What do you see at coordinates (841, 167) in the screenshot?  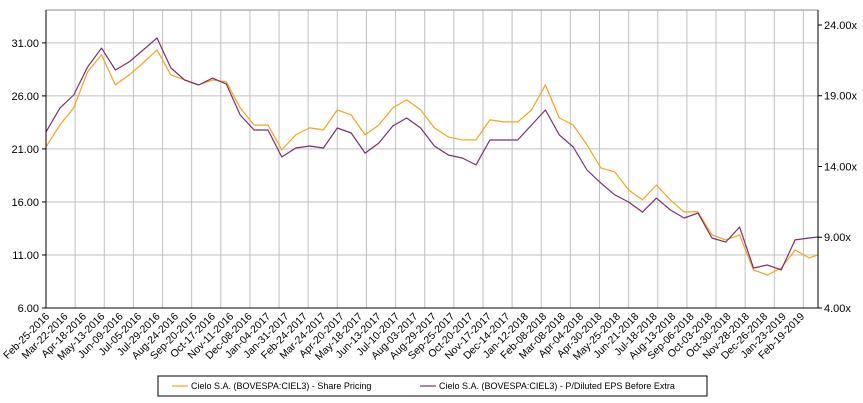 I see `right-tick-label: 14.00x` at bounding box center [841, 167].